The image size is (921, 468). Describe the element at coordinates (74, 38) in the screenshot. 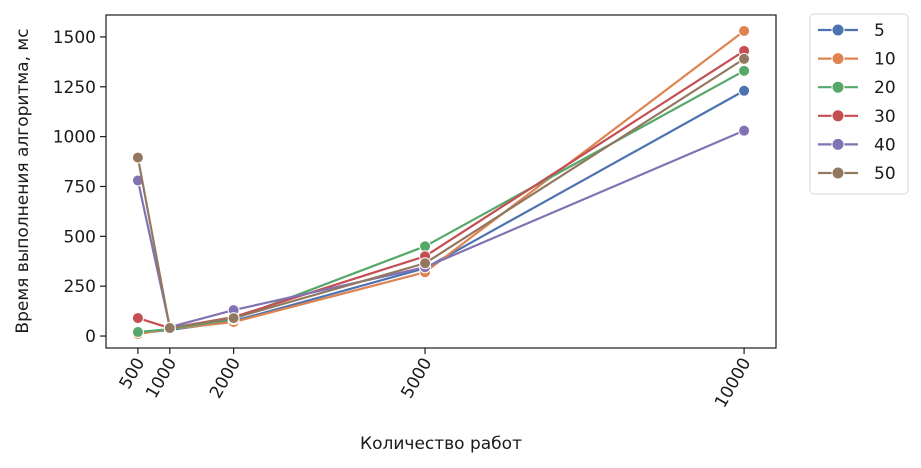

I see `y-tick-label: 1500` at that location.